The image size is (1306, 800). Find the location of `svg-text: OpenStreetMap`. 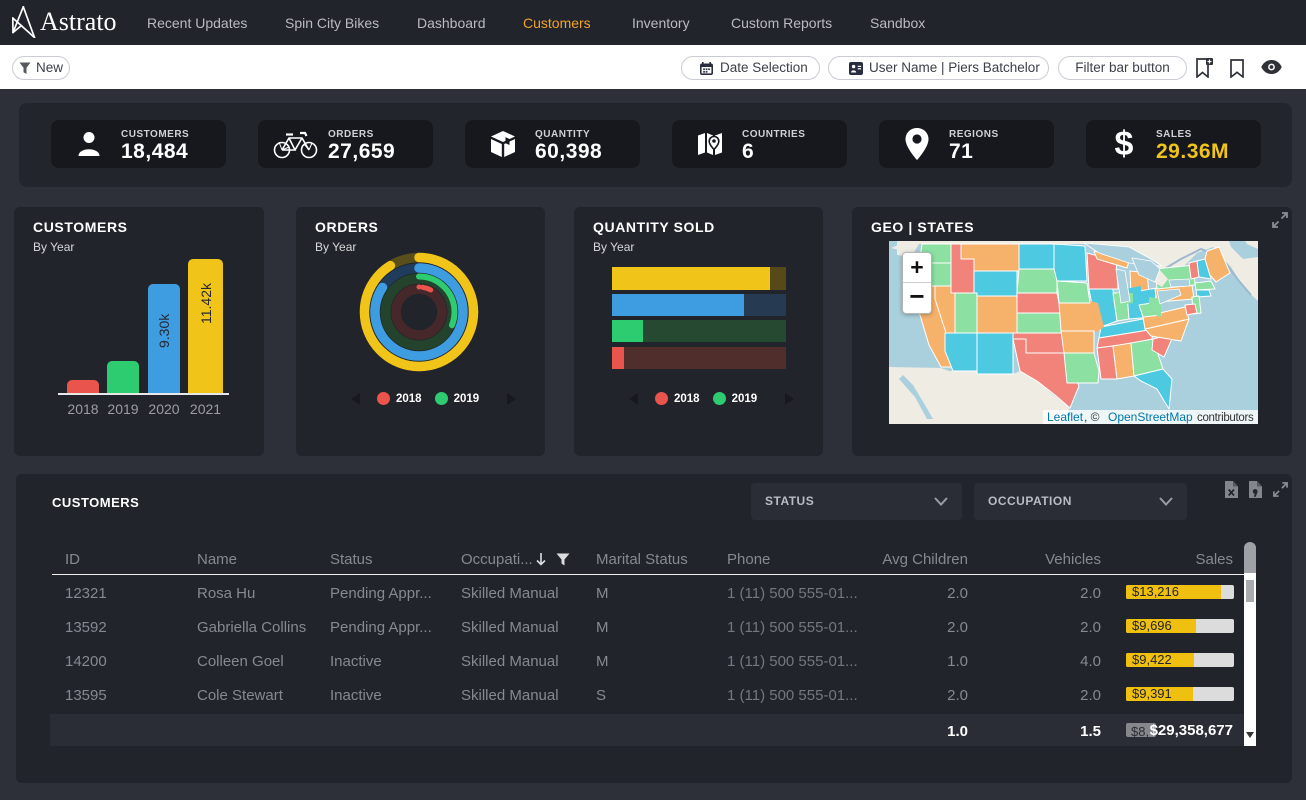

svg-text: OpenStreetMap is located at coordinates (1150, 417).